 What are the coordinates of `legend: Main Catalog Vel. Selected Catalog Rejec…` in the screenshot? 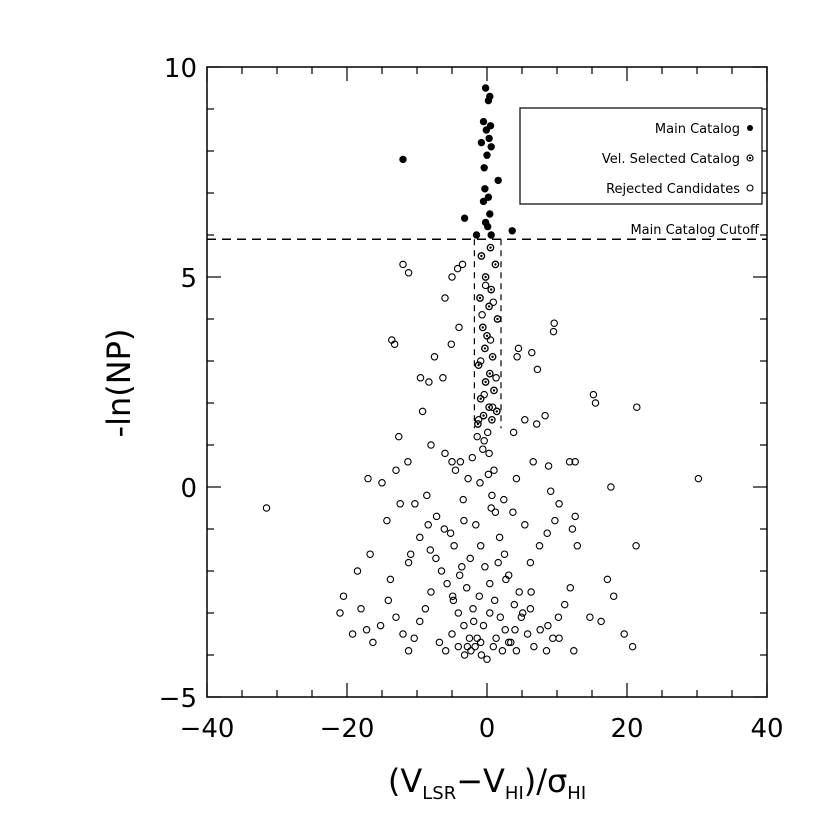 It's located at (641, 156).